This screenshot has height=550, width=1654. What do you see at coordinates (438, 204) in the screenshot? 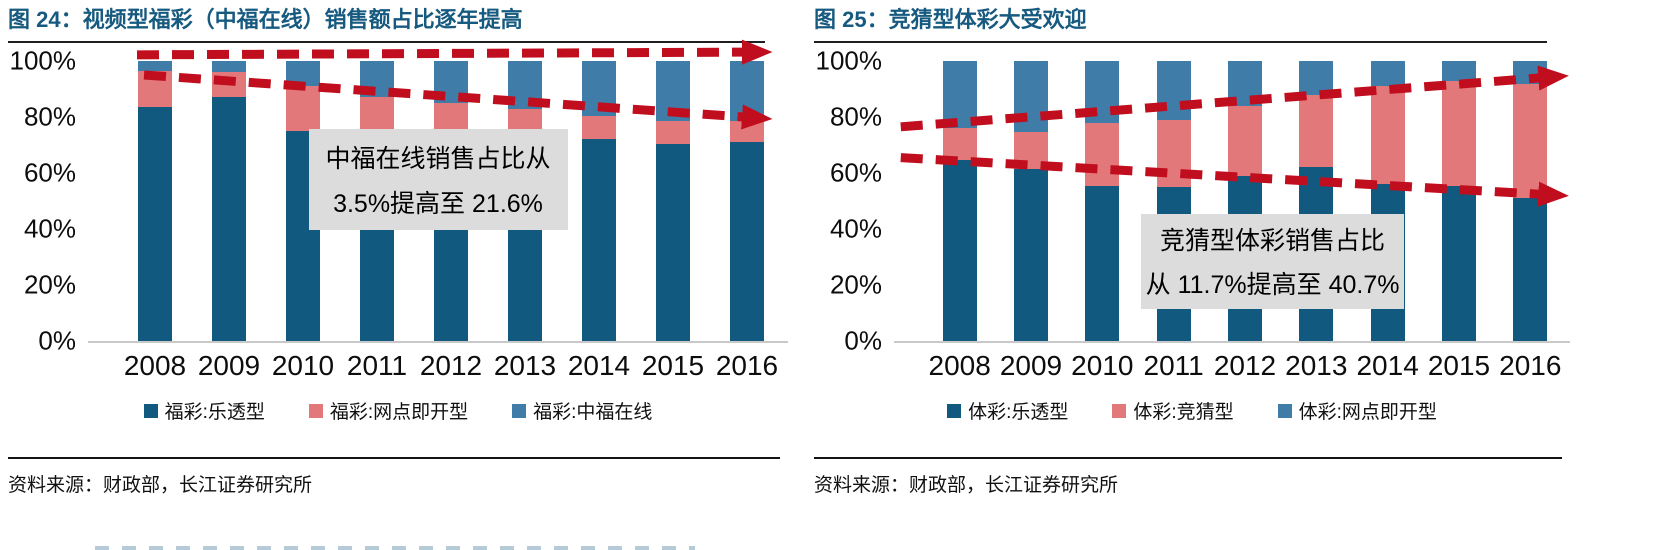
I see `annotation-line: 3.5%提高至 21.6%` at bounding box center [438, 204].